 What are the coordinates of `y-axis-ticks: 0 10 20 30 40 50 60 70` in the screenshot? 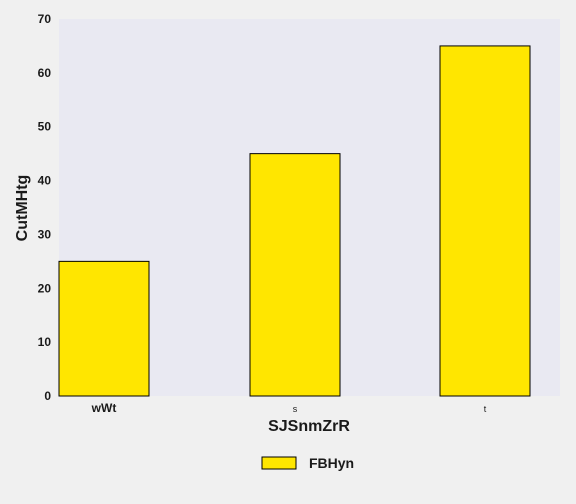 It's located at (45, 207).